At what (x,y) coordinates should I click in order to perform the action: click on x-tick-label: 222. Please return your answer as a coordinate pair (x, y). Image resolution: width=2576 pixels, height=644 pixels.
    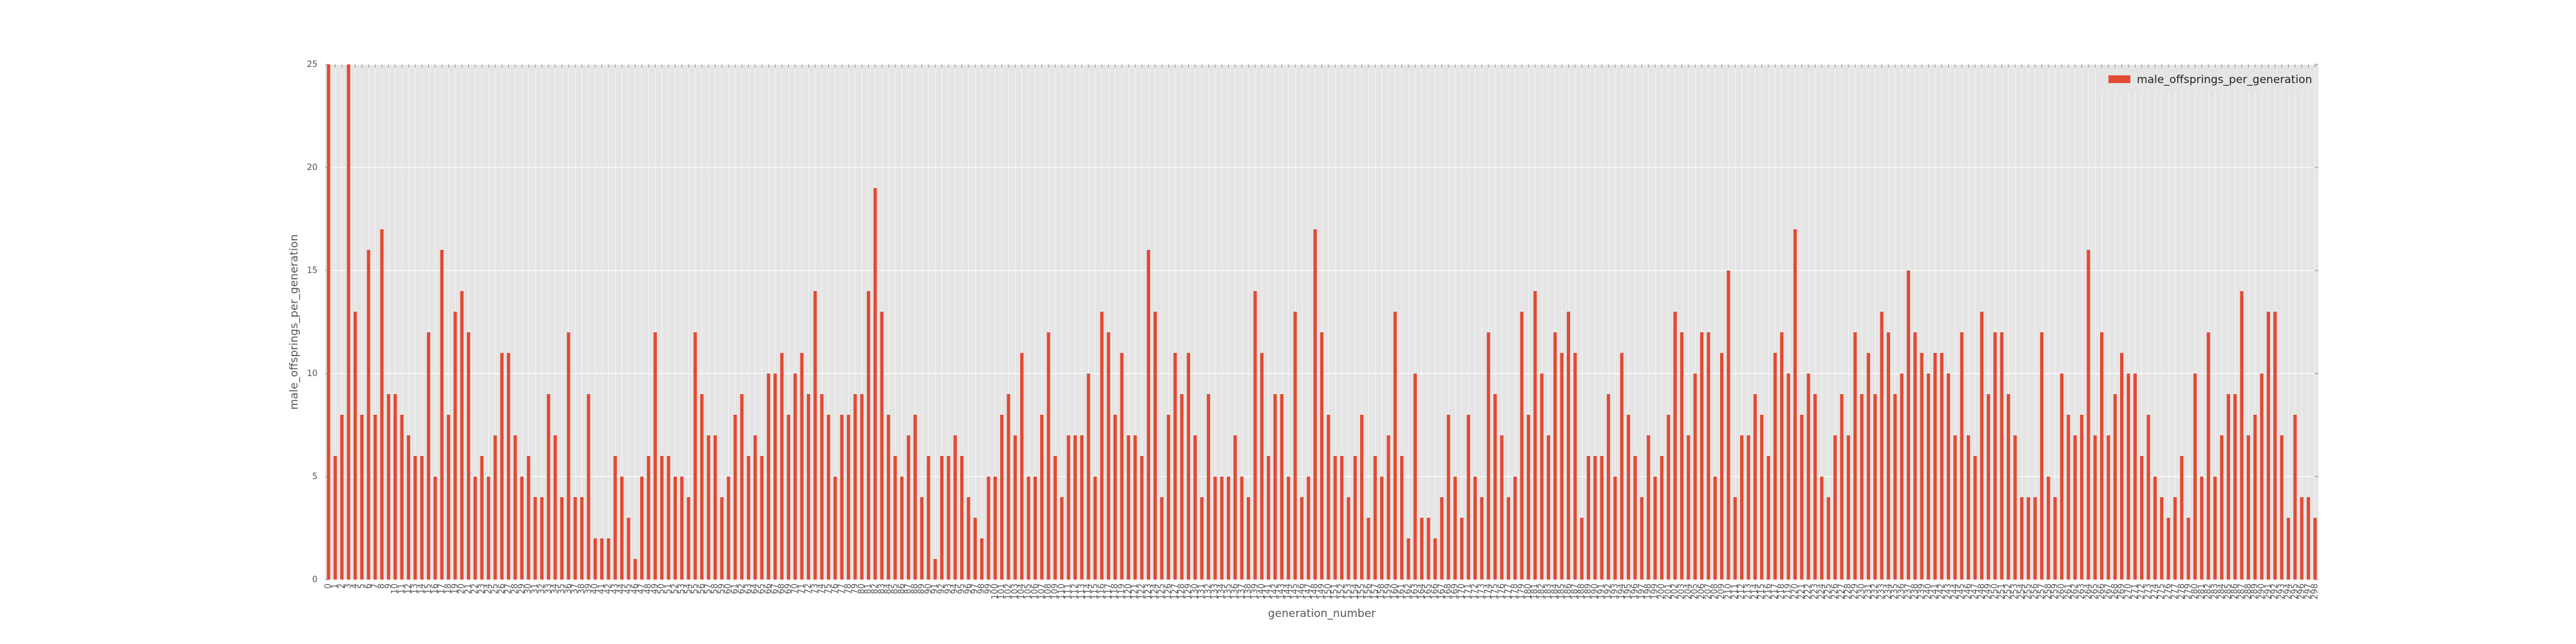
    Looking at the image, I should click on (1809, 591).